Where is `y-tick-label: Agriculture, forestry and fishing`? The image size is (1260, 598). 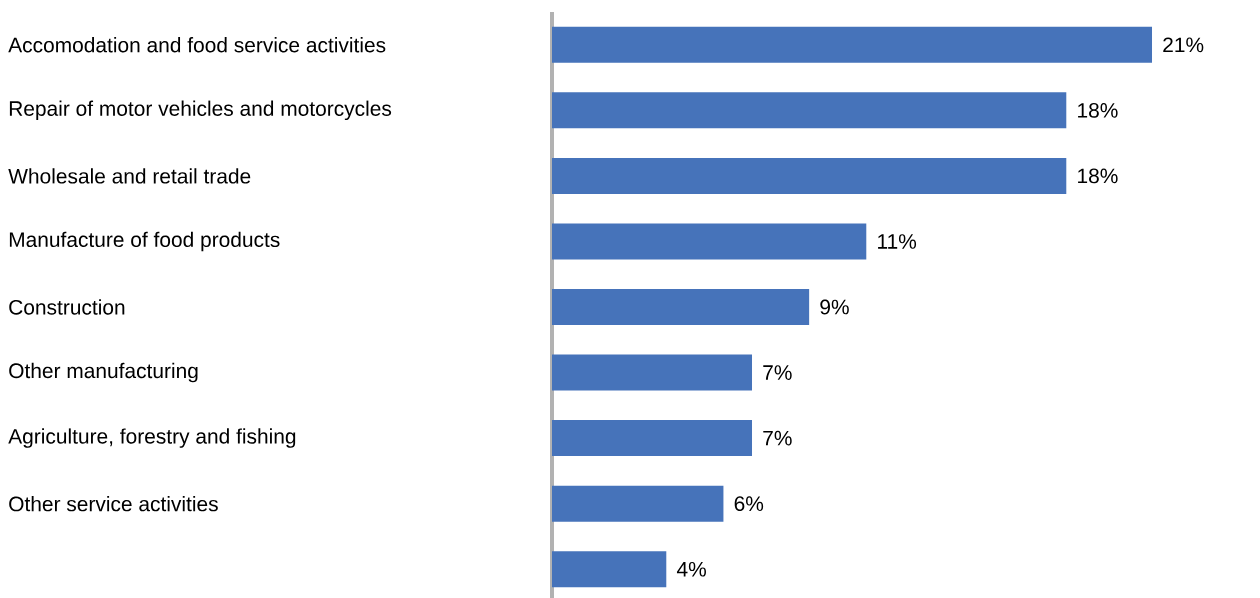
y-tick-label: Agriculture, forestry and fishing is located at coordinates (152, 438).